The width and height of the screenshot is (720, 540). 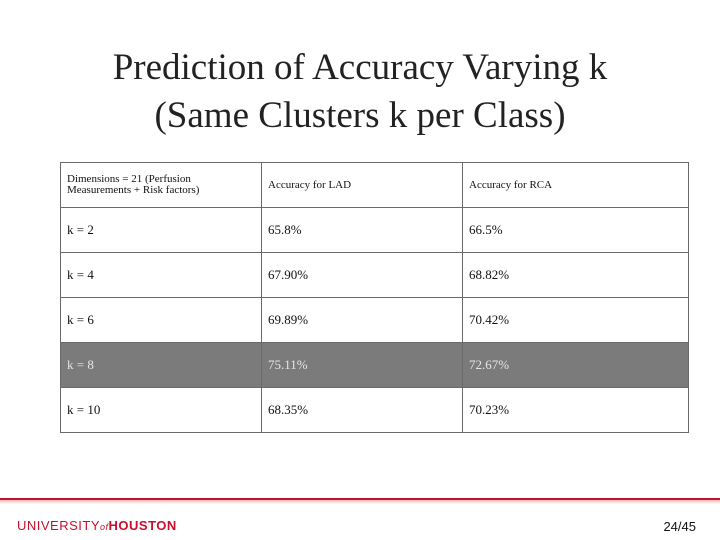 I want to click on table-row: k = 2 65.8% 66.5%, so click(x=374, y=230).